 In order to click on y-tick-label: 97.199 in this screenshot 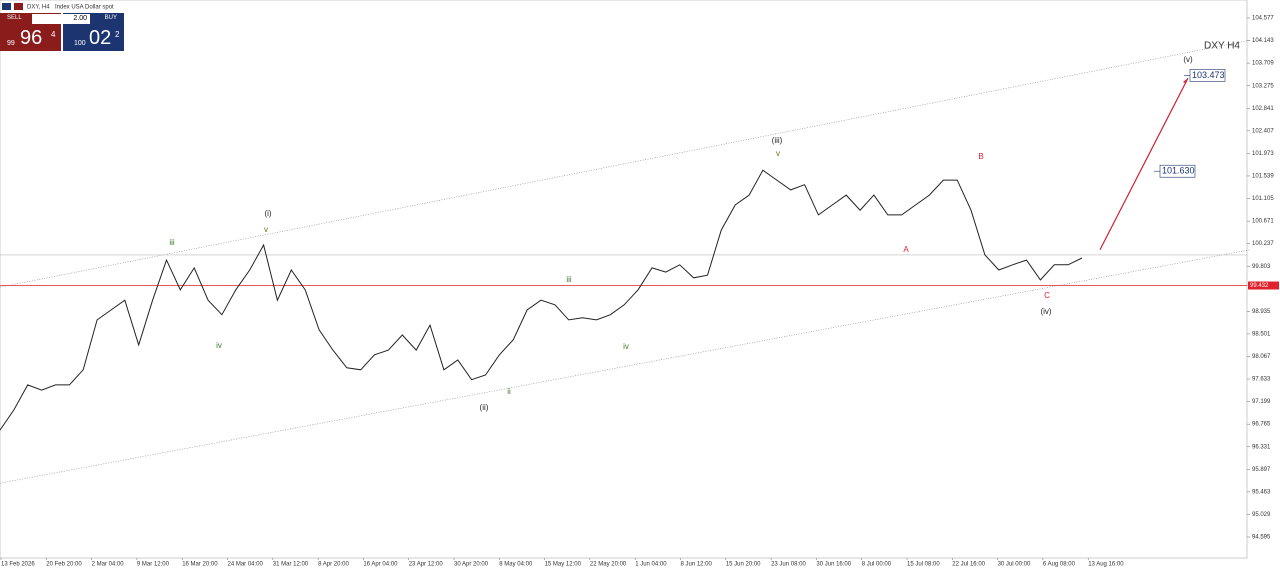, I will do `click(1261, 402)`.